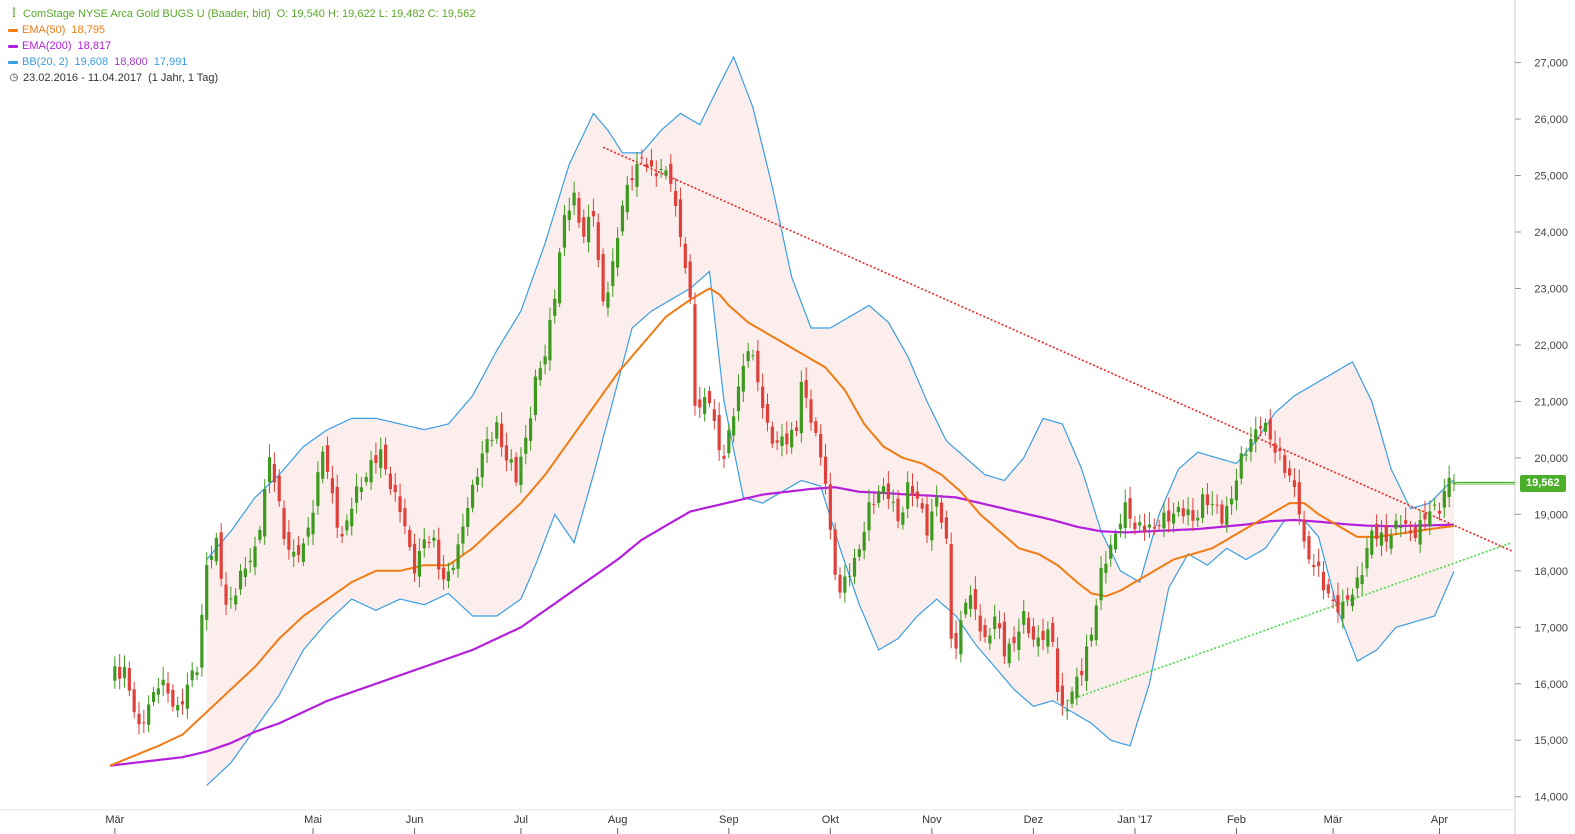 Image resolution: width=1575 pixels, height=834 pixels. I want to click on clock-icon: ◷, so click(14, 77).